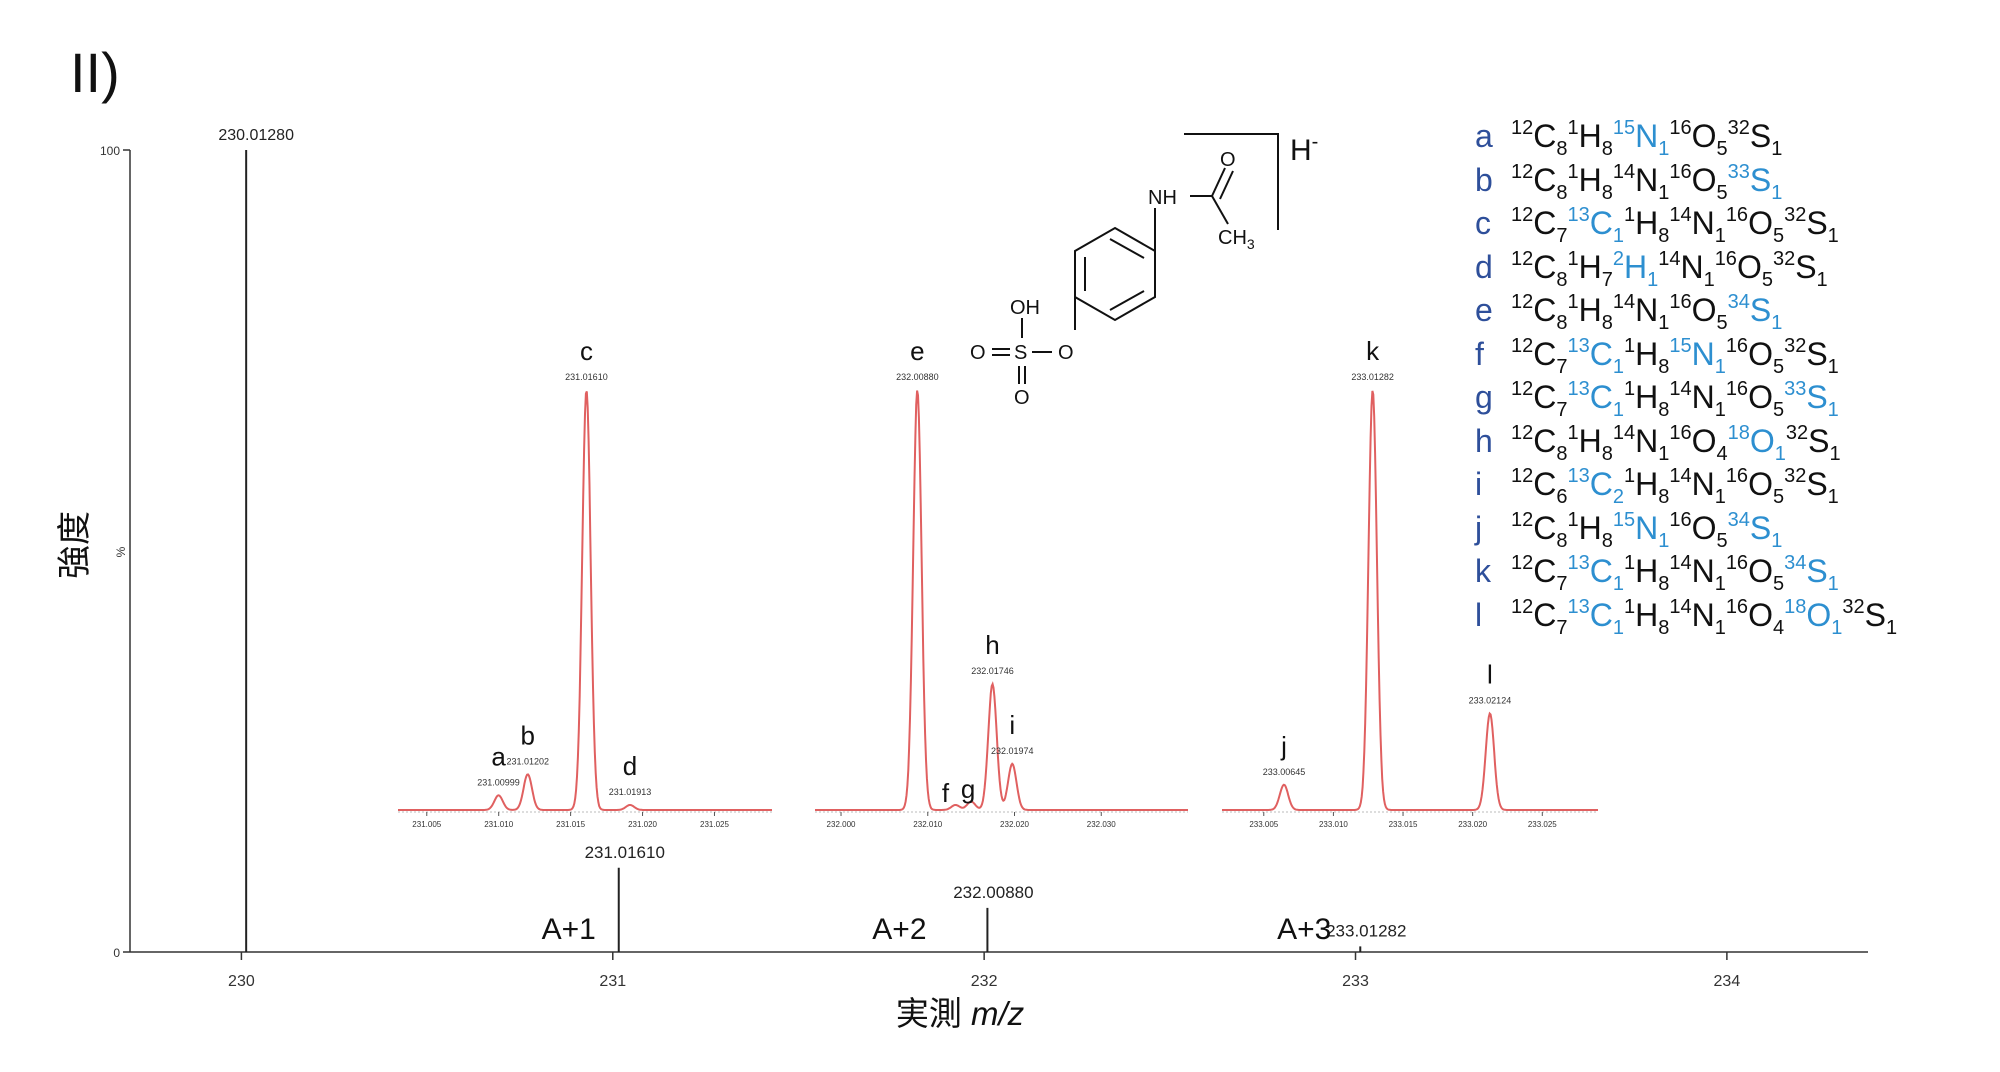  I want to click on inset-peak-key: e, so click(917, 351).